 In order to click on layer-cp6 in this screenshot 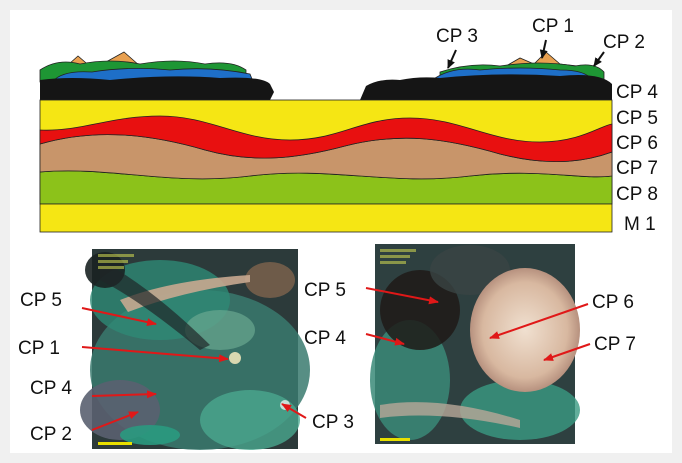, I will do `click(326, 139)`.